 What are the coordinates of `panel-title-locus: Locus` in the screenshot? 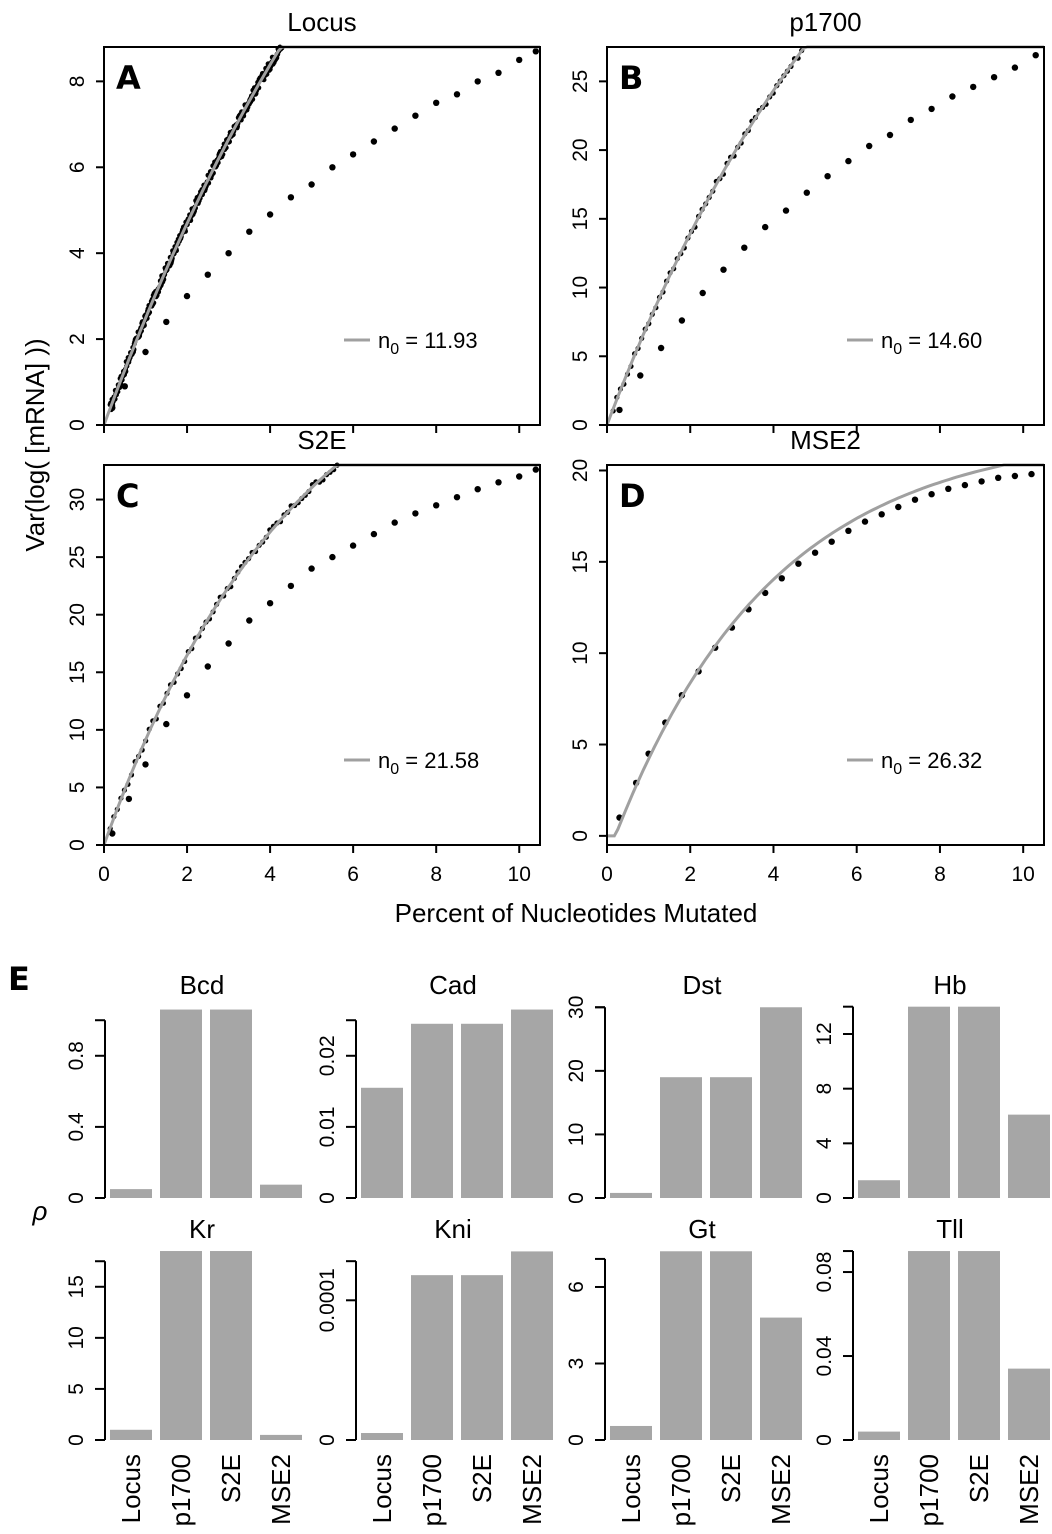 It's located at (321, 22).